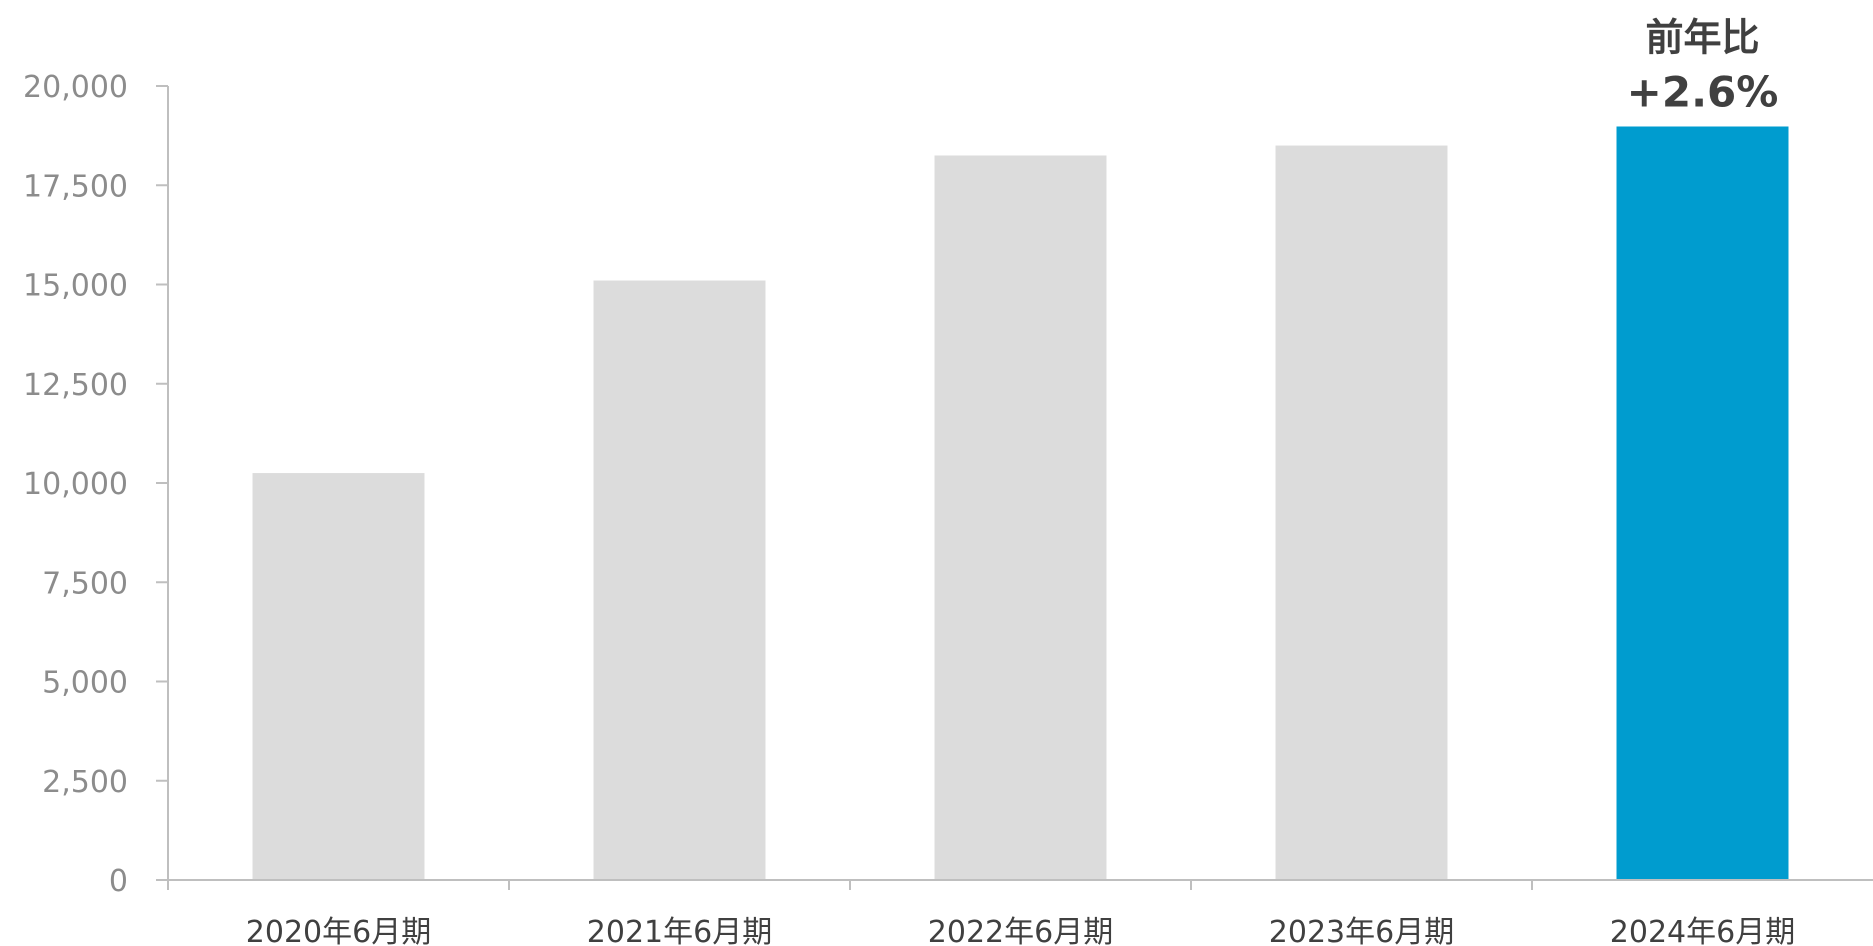 The image size is (1873, 946). Describe the element at coordinates (1703, 91) in the screenshot. I see `annotation-line2: +2.6%` at that location.